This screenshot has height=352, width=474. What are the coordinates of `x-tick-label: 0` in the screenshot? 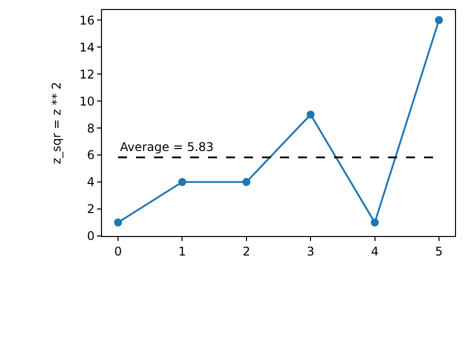 It's located at (118, 251).